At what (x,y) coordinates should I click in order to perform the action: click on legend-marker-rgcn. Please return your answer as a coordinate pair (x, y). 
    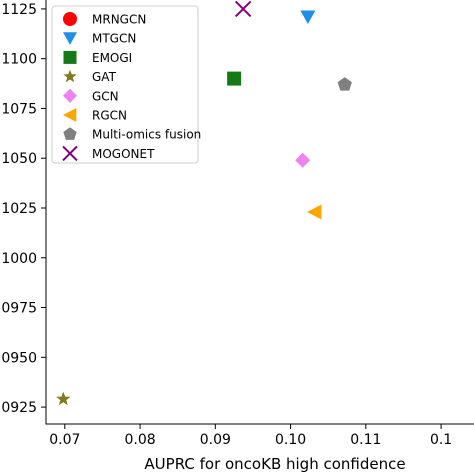
    Looking at the image, I should click on (70, 115).